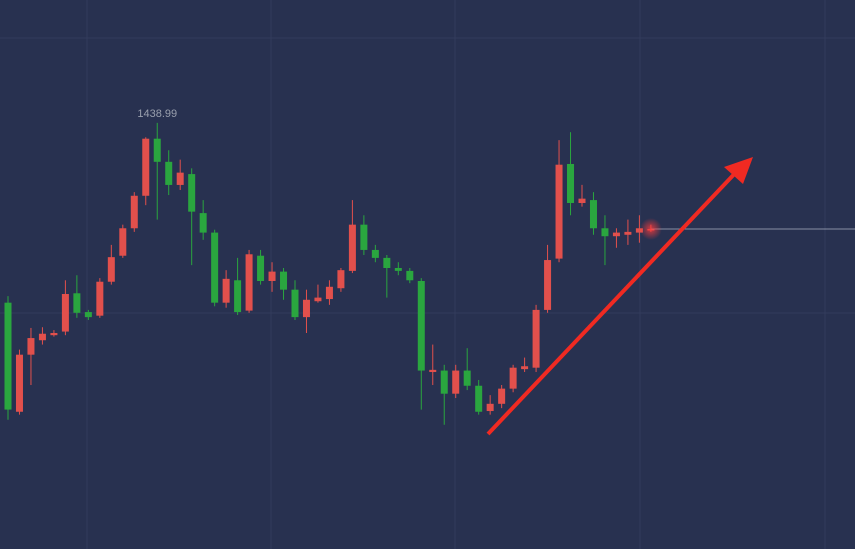 The height and width of the screenshot is (549, 855). What do you see at coordinates (614, 301) in the screenshot?
I see `arrow-shaft` at bounding box center [614, 301].